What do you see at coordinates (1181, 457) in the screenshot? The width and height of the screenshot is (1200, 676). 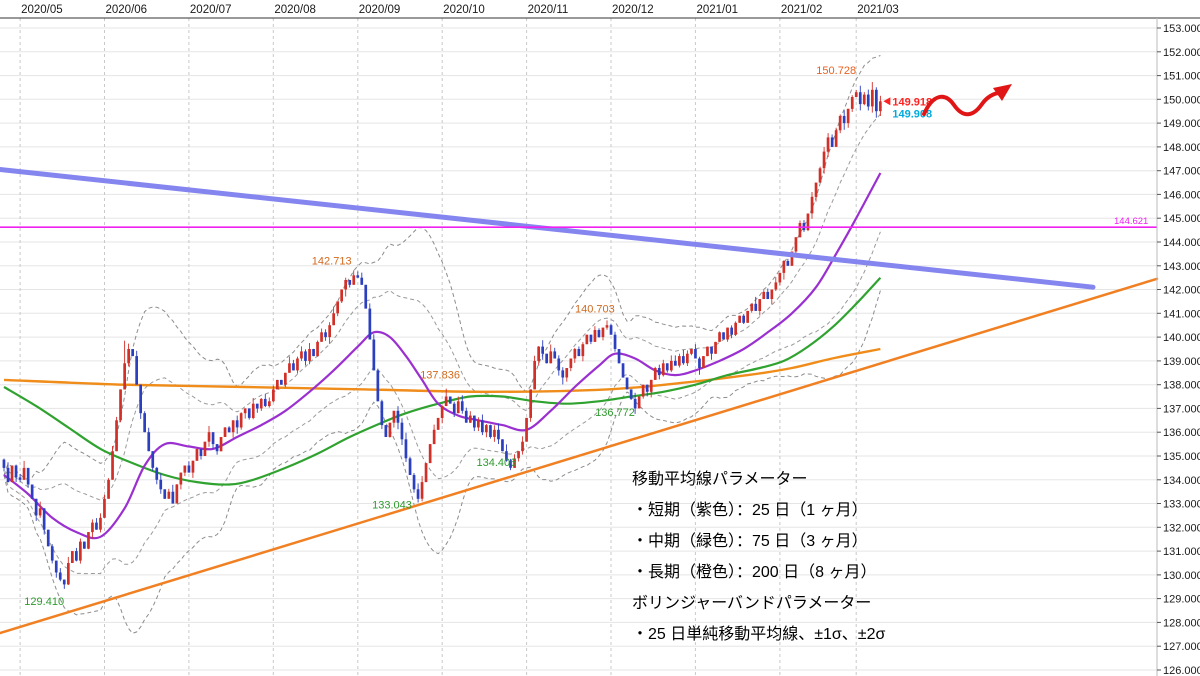 I see `y-axis-label: 135.000` at bounding box center [1181, 457].